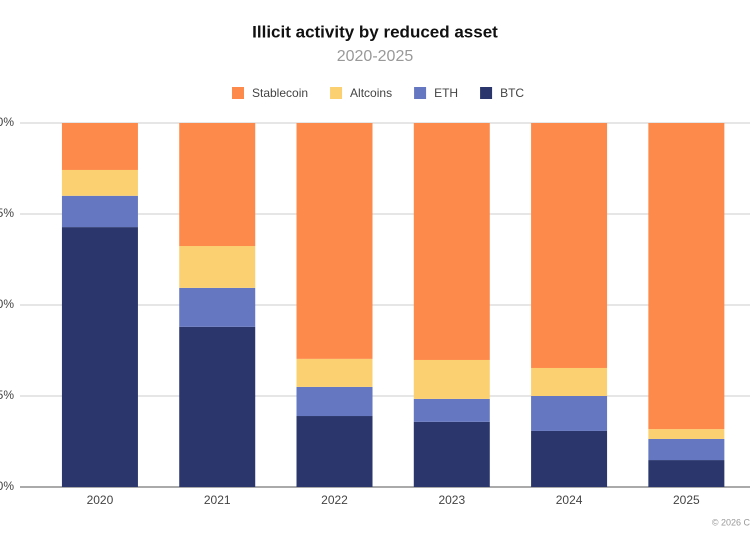  Describe the element at coordinates (7, 304) in the screenshot. I see `y-tick-label: 50%` at that location.